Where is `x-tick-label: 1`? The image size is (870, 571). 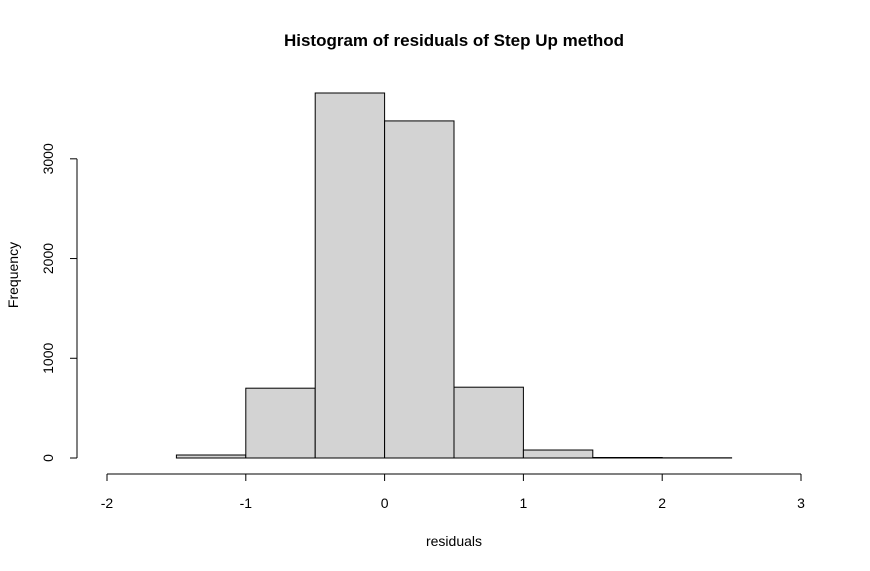 x-tick-label: 1 is located at coordinates (524, 503).